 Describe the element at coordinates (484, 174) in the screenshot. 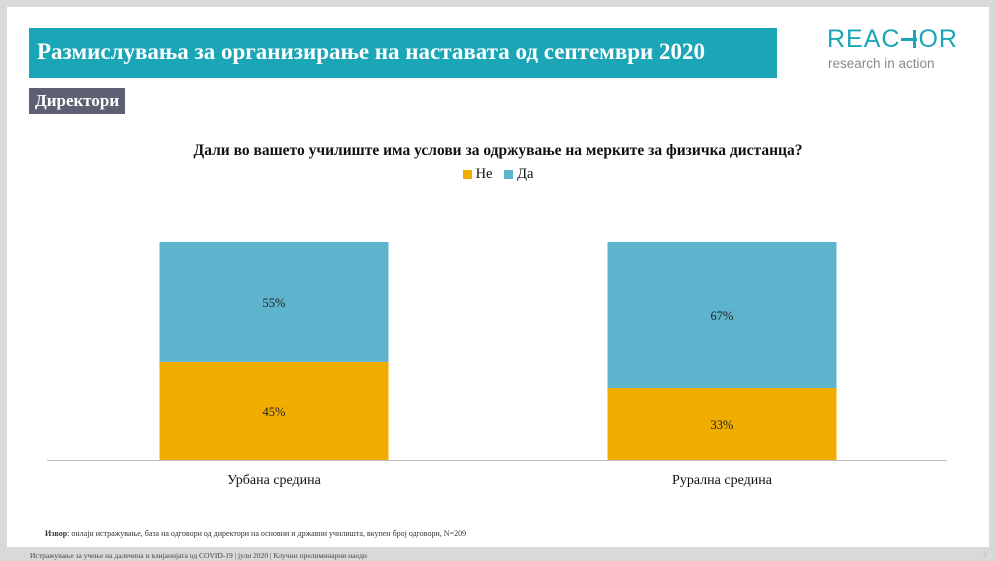

I see `legend-label-ne: Не` at that location.